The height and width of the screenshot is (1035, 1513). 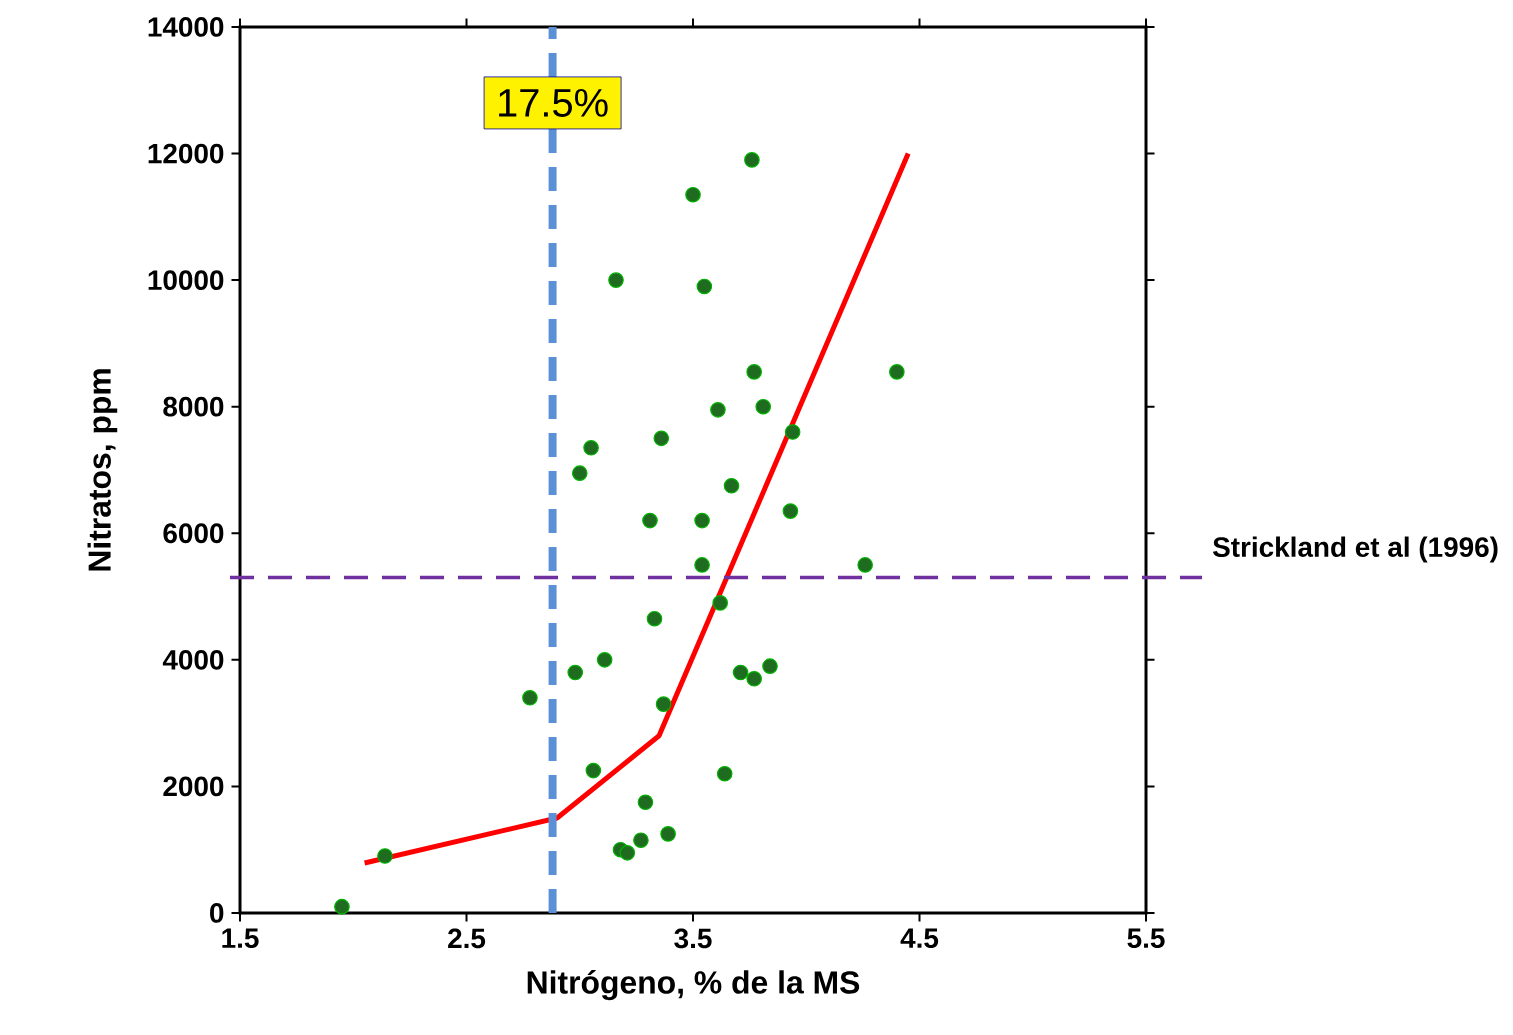 I want to click on x-tick-label: 4.5, so click(x=919, y=938).